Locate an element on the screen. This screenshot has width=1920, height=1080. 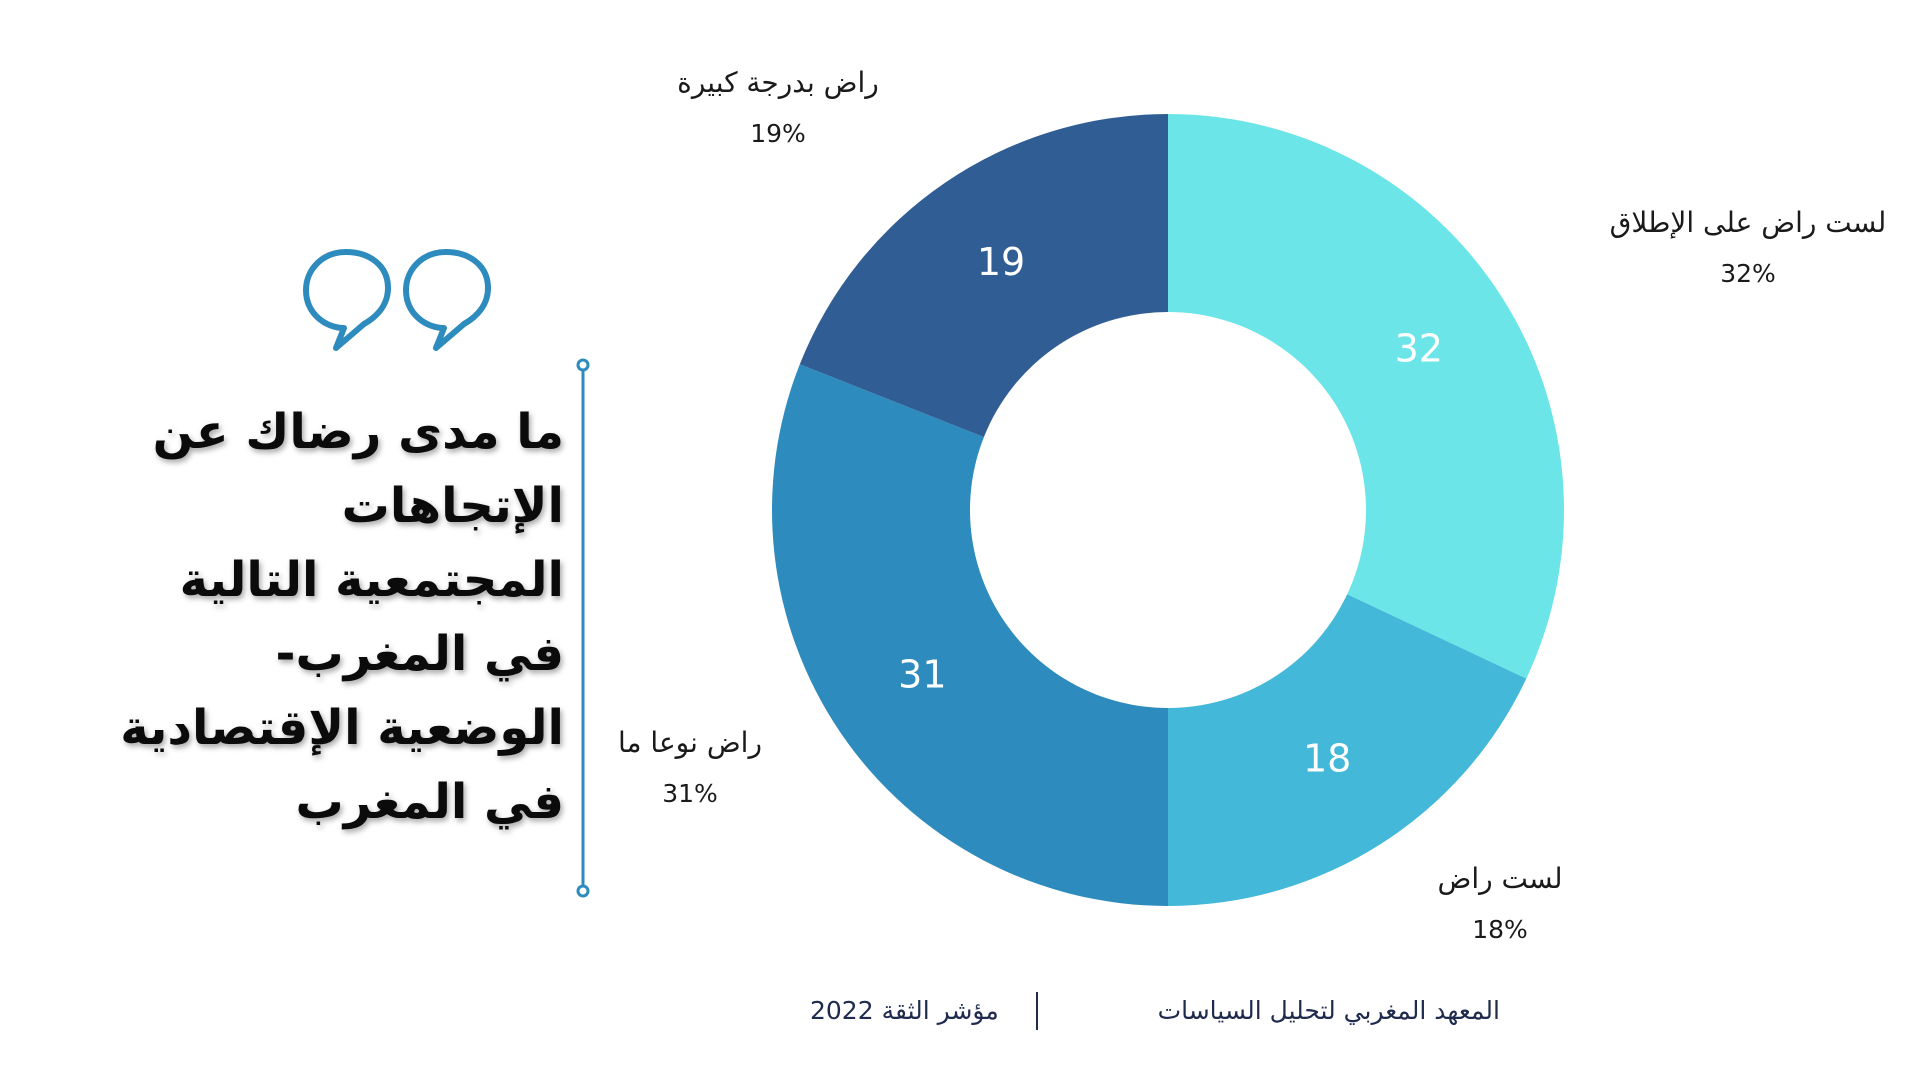
title-line: الإتجاهات is located at coordinates (452, 506).